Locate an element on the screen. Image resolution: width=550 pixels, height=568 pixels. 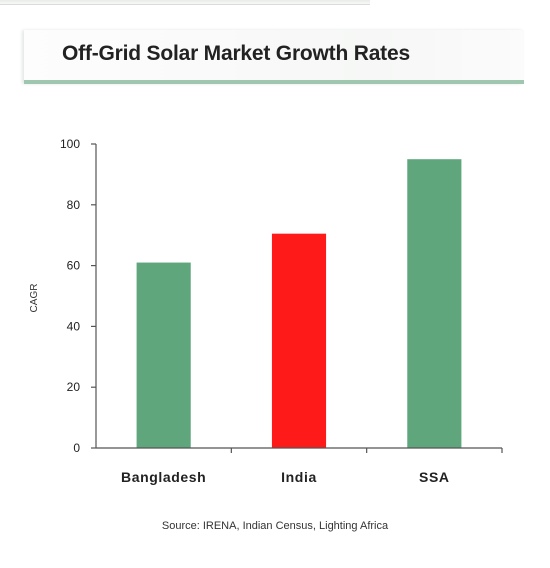
bar-bangladesh is located at coordinates (163, 355).